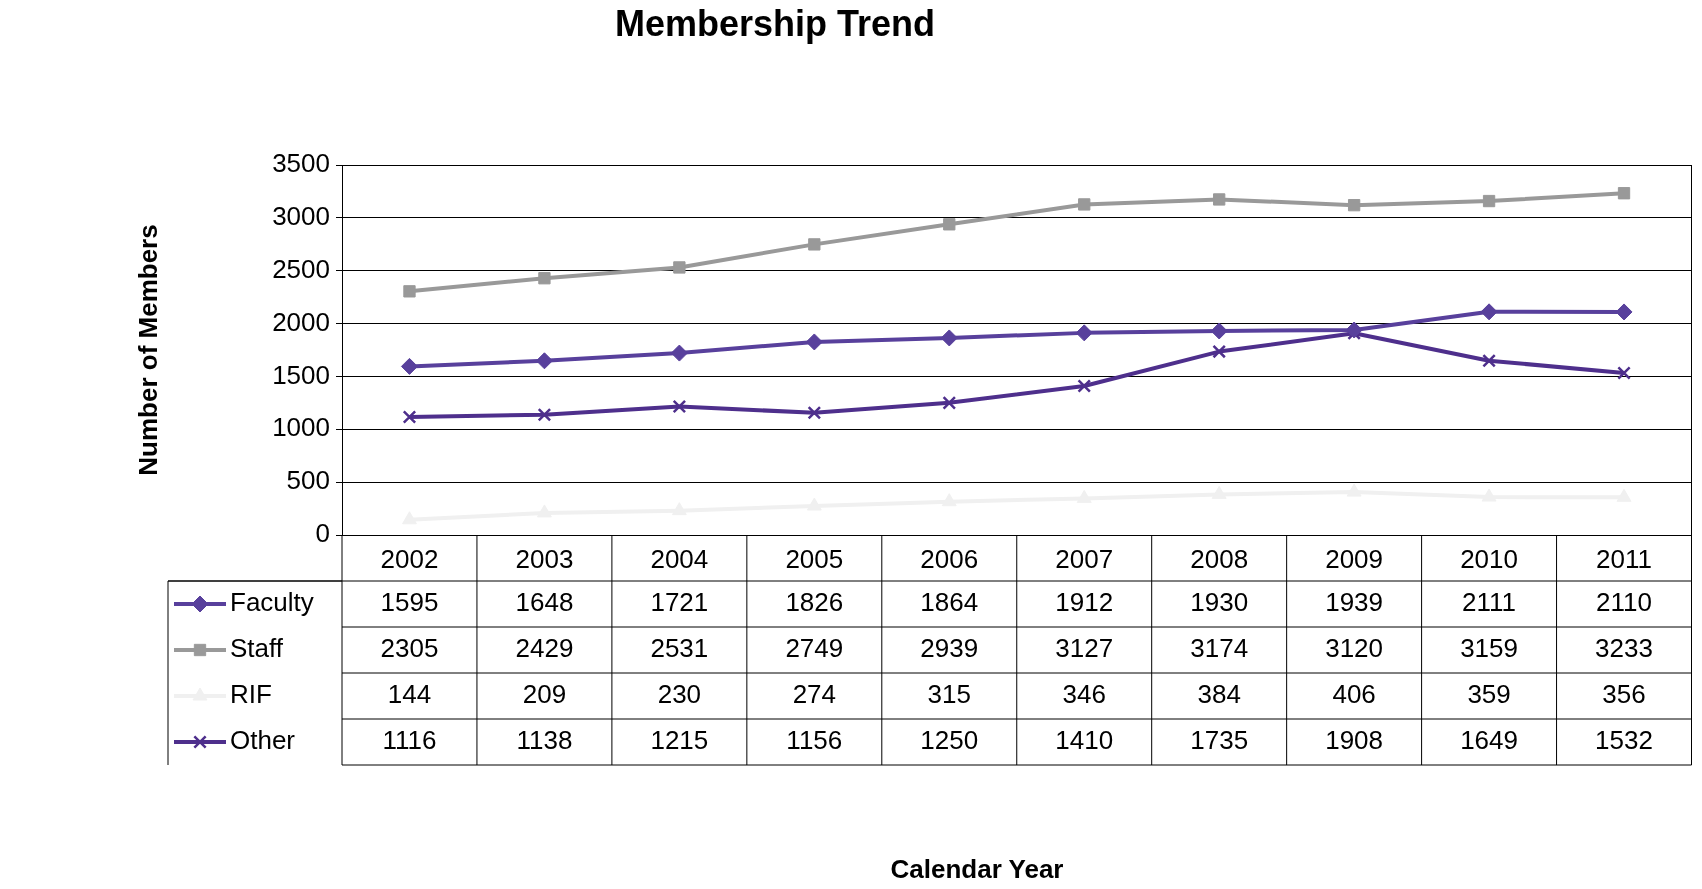 The image size is (1702, 889). I want to click on x-tick-label: 2011, so click(1624, 558).